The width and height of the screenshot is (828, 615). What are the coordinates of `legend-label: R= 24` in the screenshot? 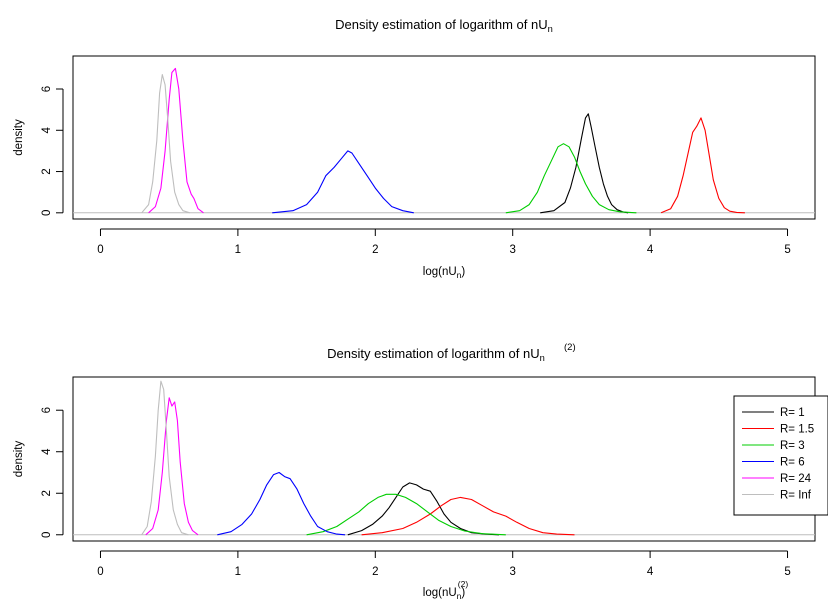 It's located at (796, 479).